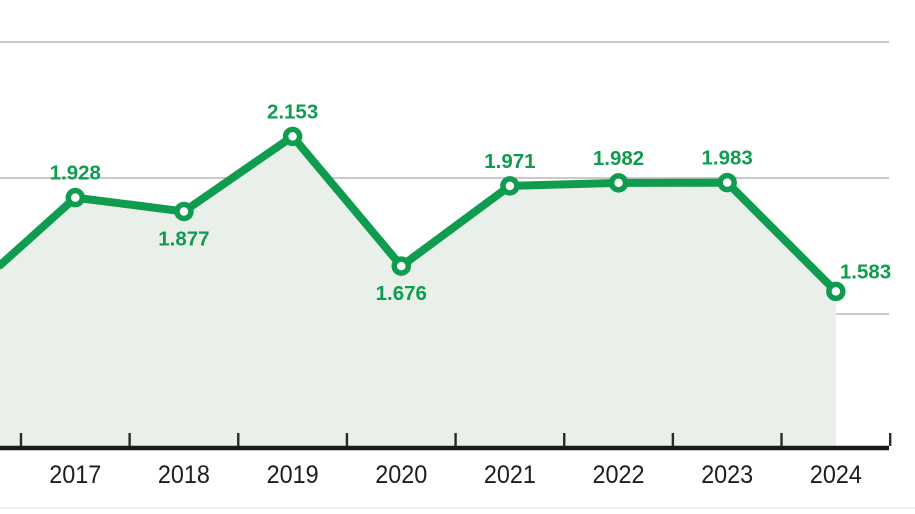 This screenshot has height=514, width=915. What do you see at coordinates (865, 271) in the screenshot?
I see `data-point-value-label: 1.583` at bounding box center [865, 271].